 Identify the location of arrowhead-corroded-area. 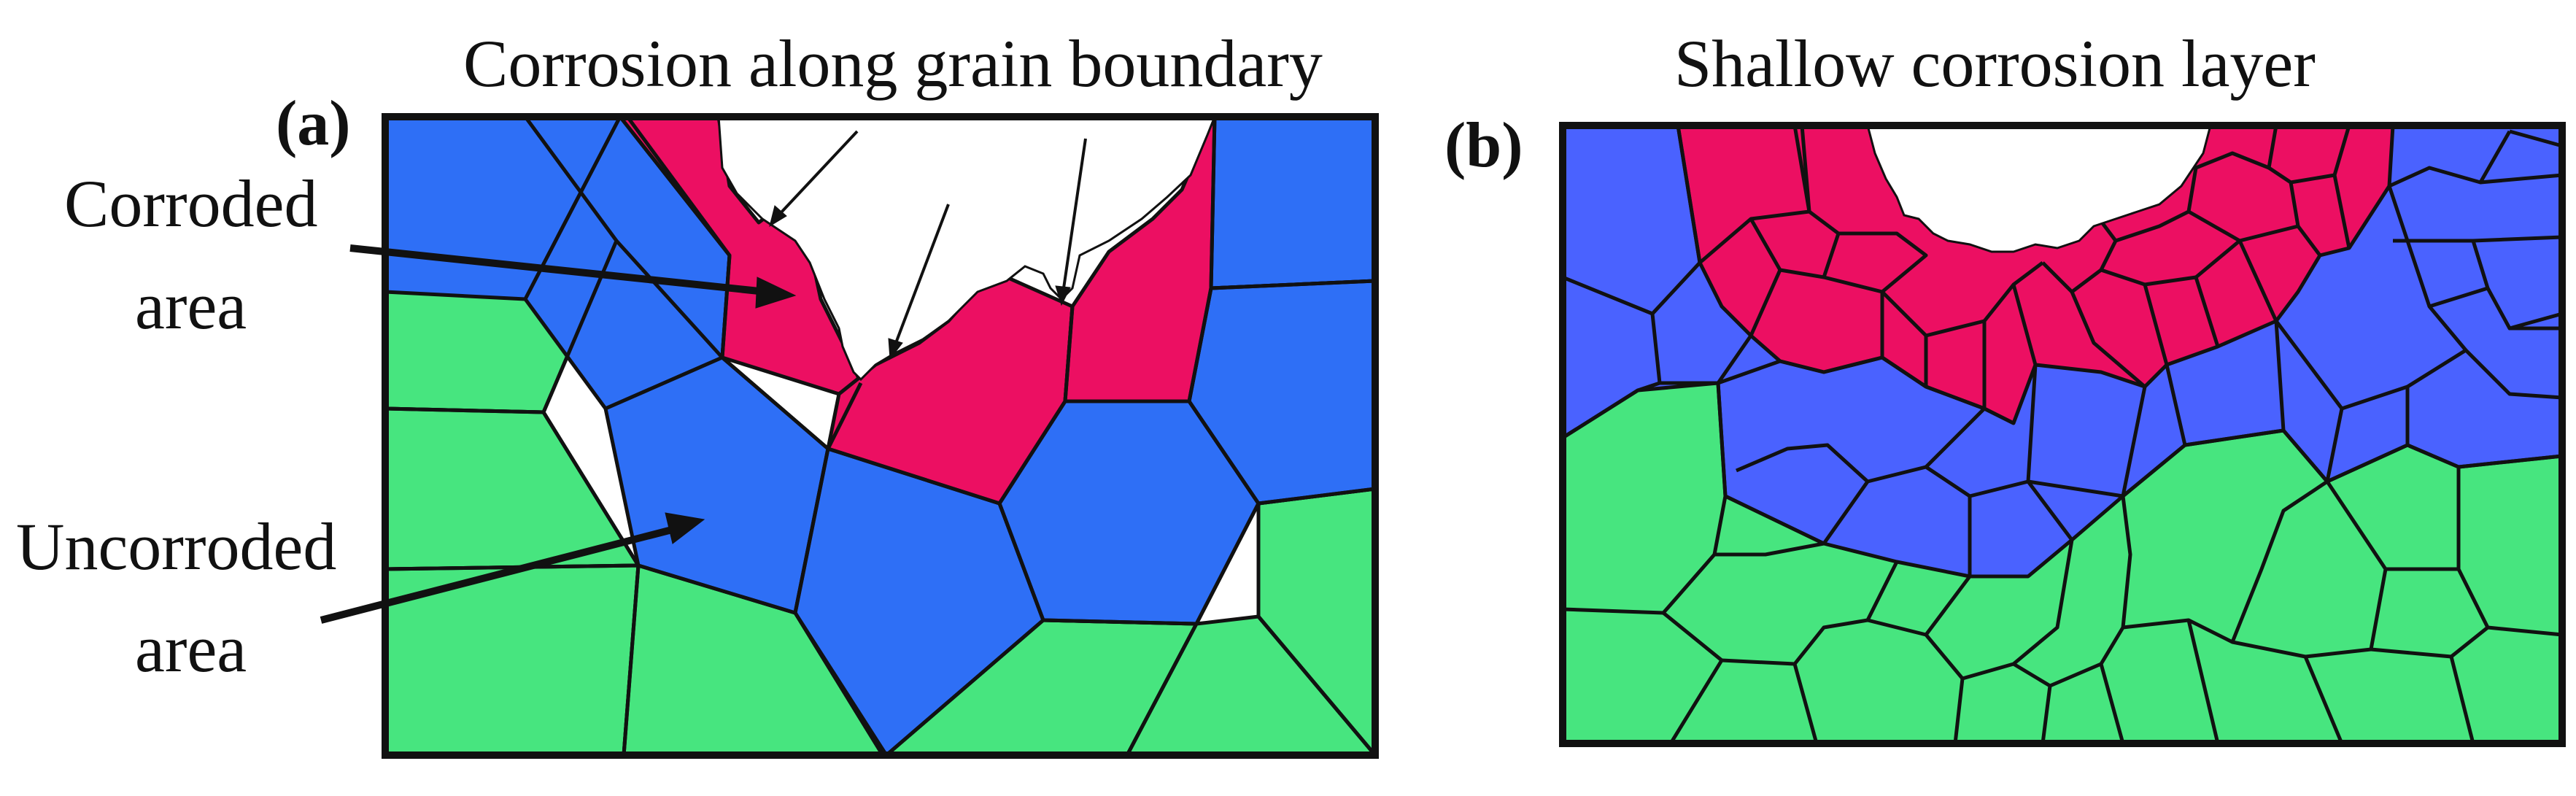
(776, 293).